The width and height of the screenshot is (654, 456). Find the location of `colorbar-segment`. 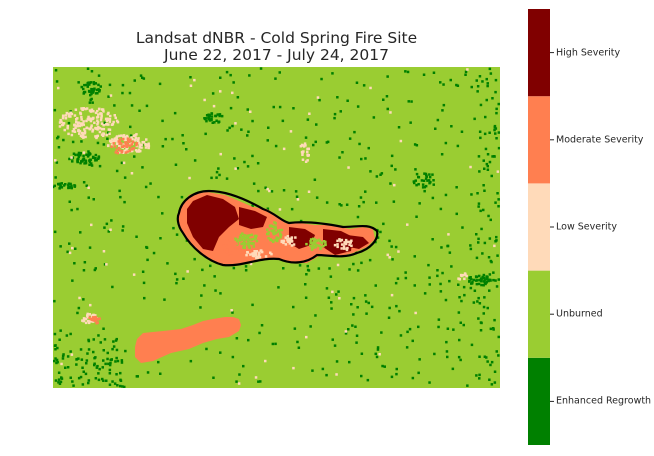

colorbar-segment is located at coordinates (539, 140).